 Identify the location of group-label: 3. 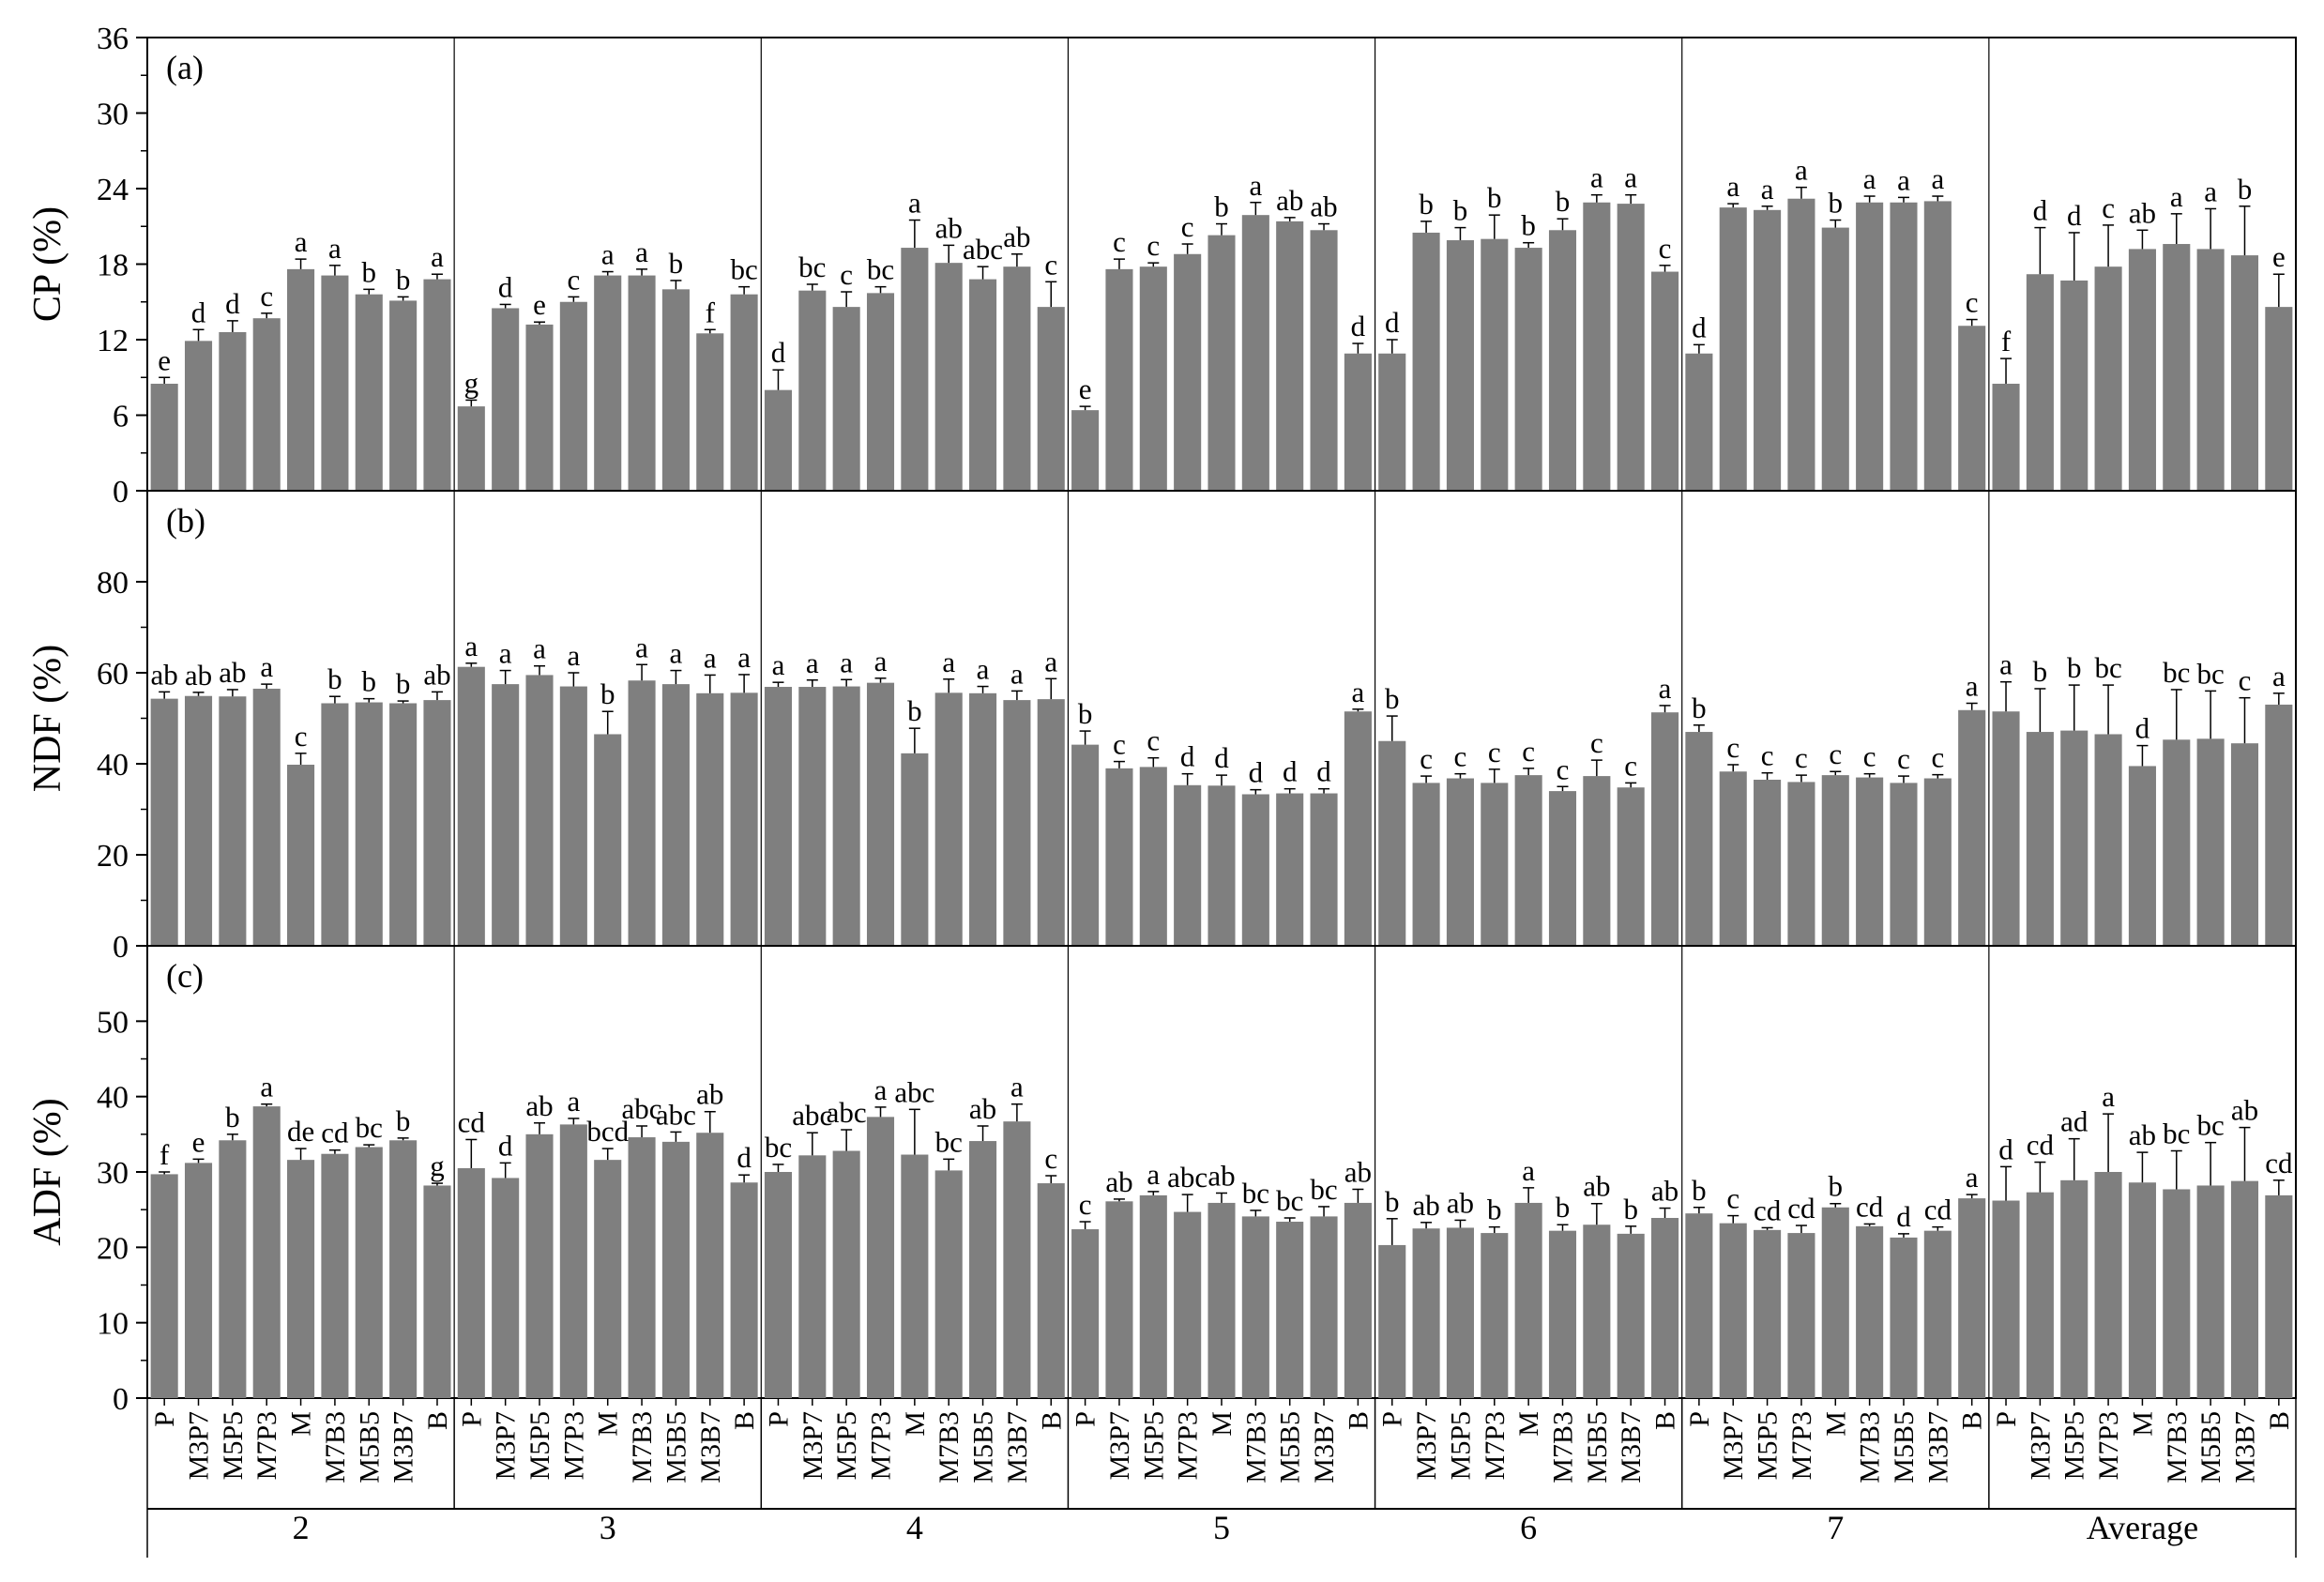
(608, 1527).